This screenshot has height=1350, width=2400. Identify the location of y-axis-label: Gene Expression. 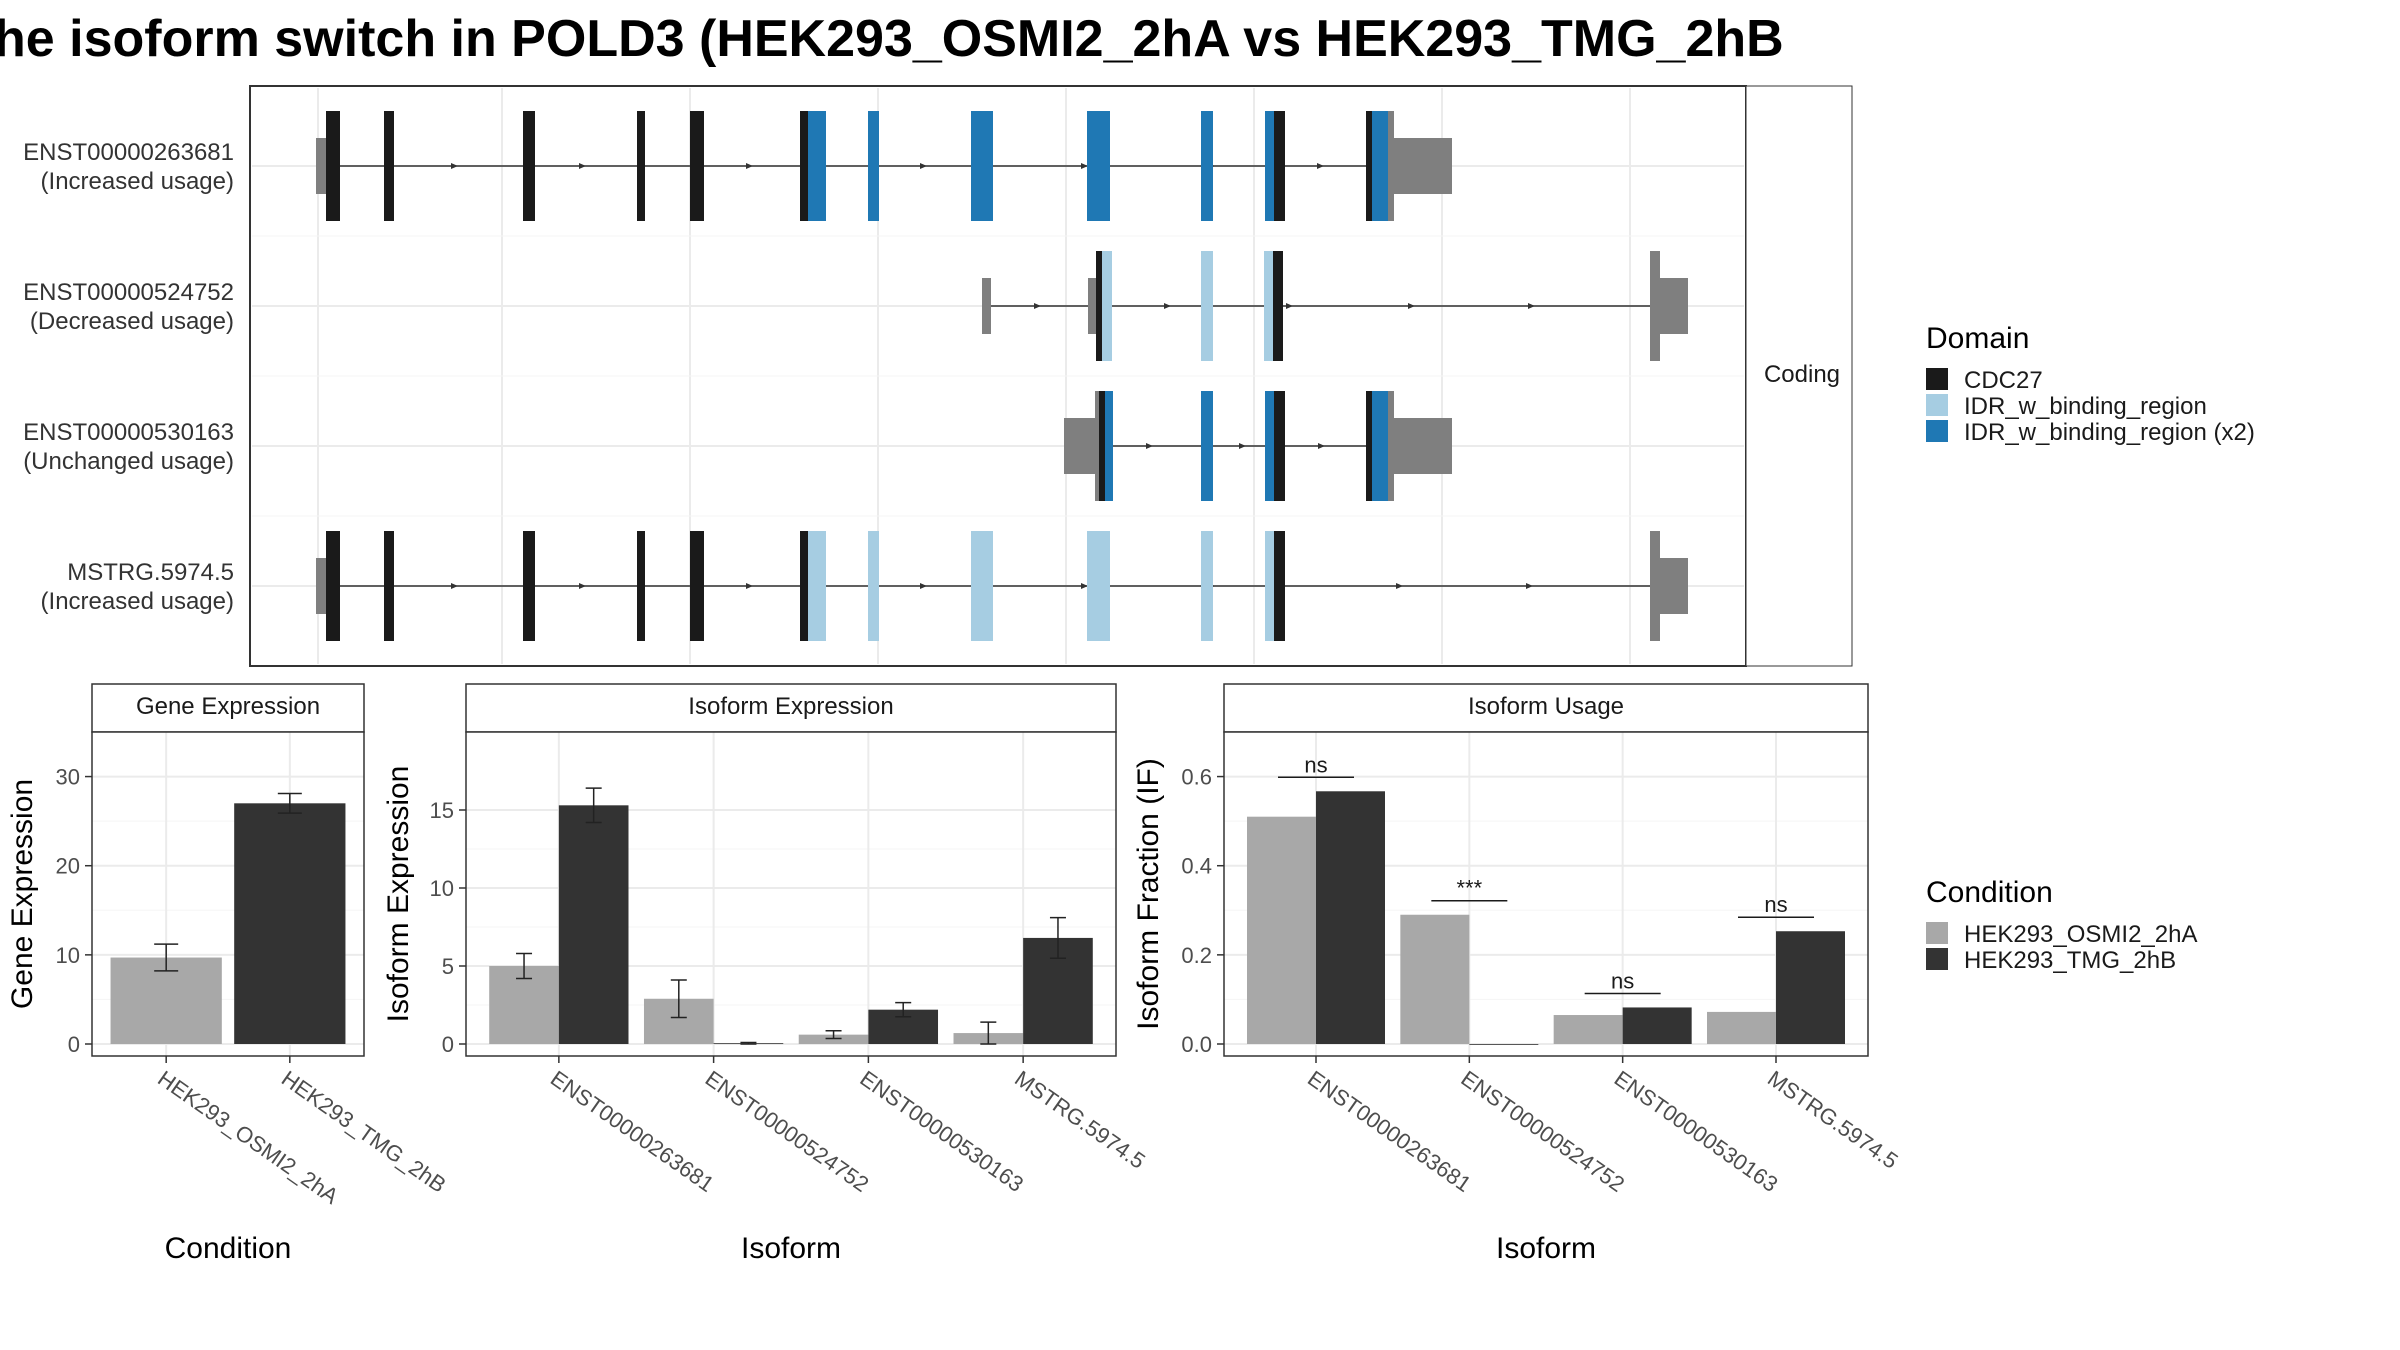
(22, 894).